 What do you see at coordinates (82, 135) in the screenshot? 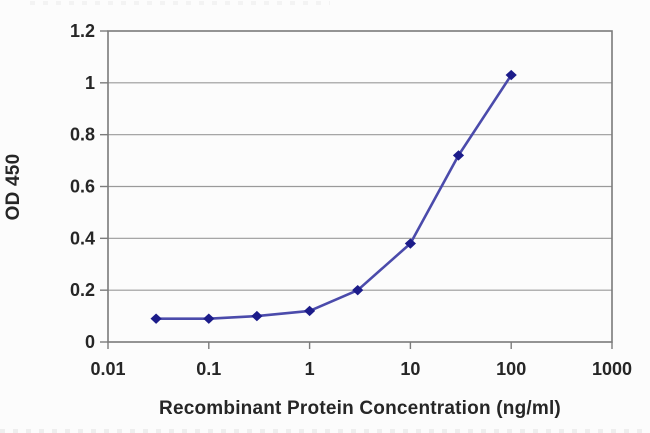
I see `y-tick-label: 0.8` at bounding box center [82, 135].